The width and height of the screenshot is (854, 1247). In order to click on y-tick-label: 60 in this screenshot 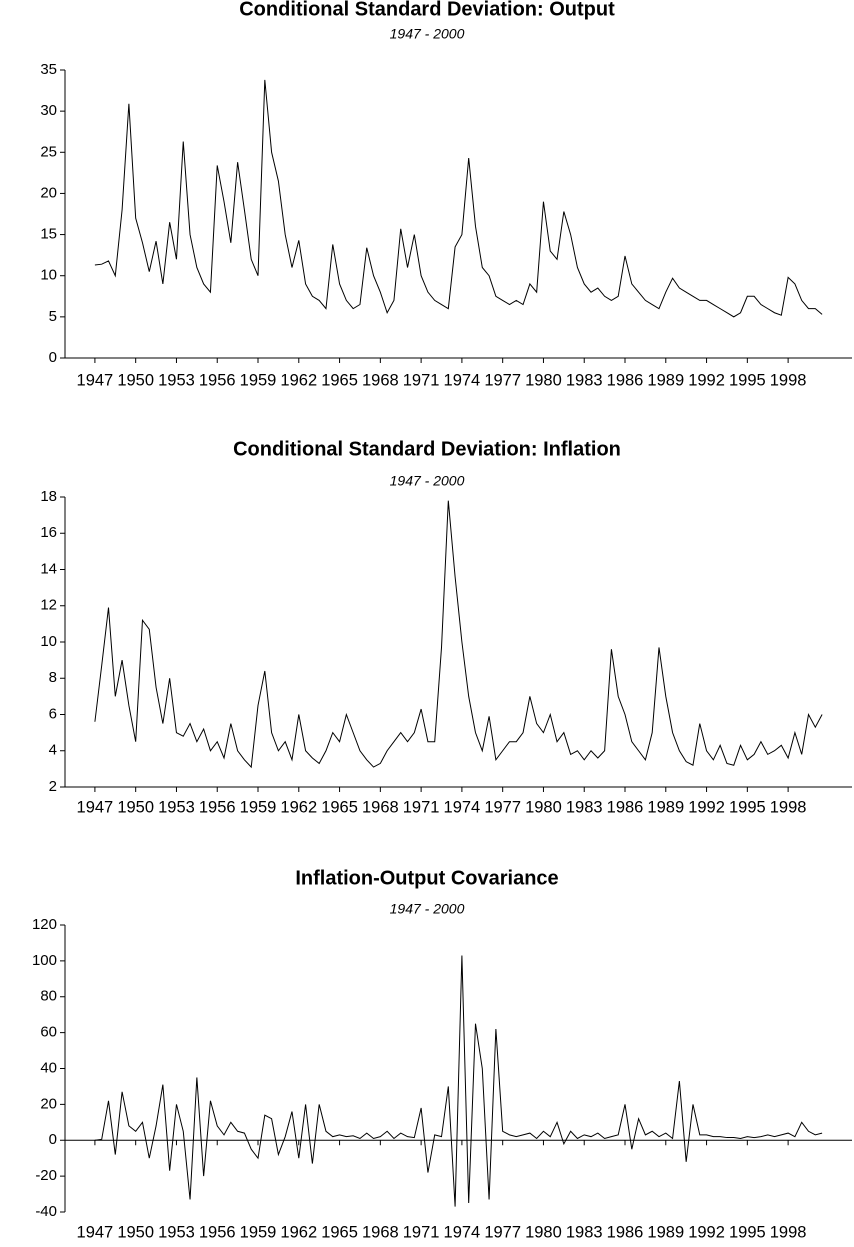, I will do `click(48, 1032)`.